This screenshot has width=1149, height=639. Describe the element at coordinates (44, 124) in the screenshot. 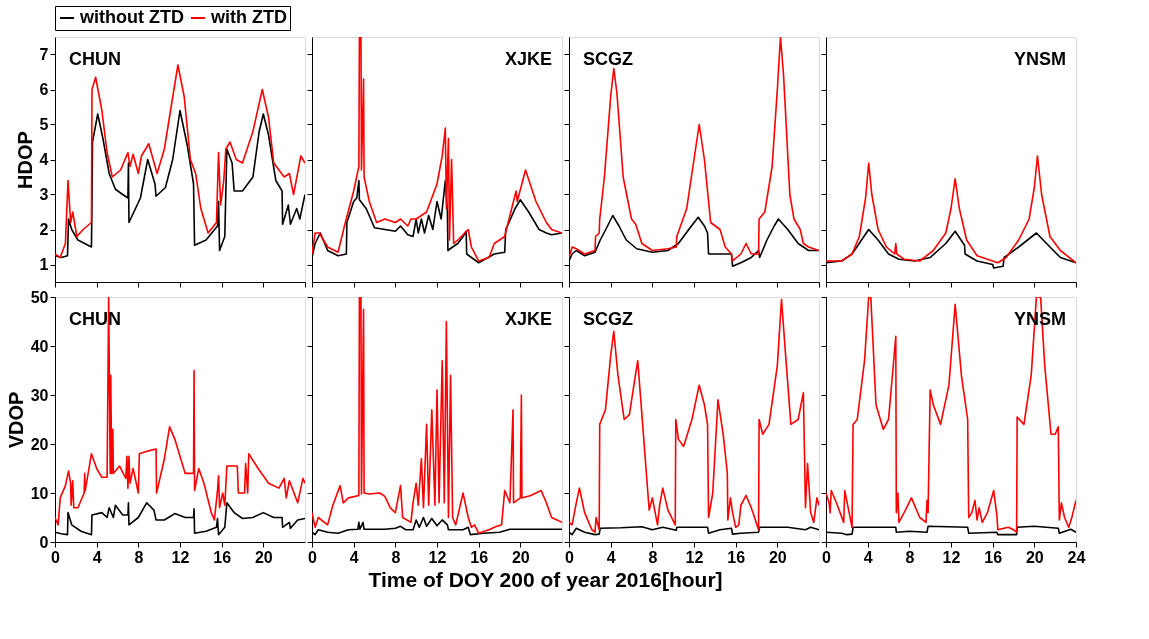

I see `y-tick-label: 5` at that location.